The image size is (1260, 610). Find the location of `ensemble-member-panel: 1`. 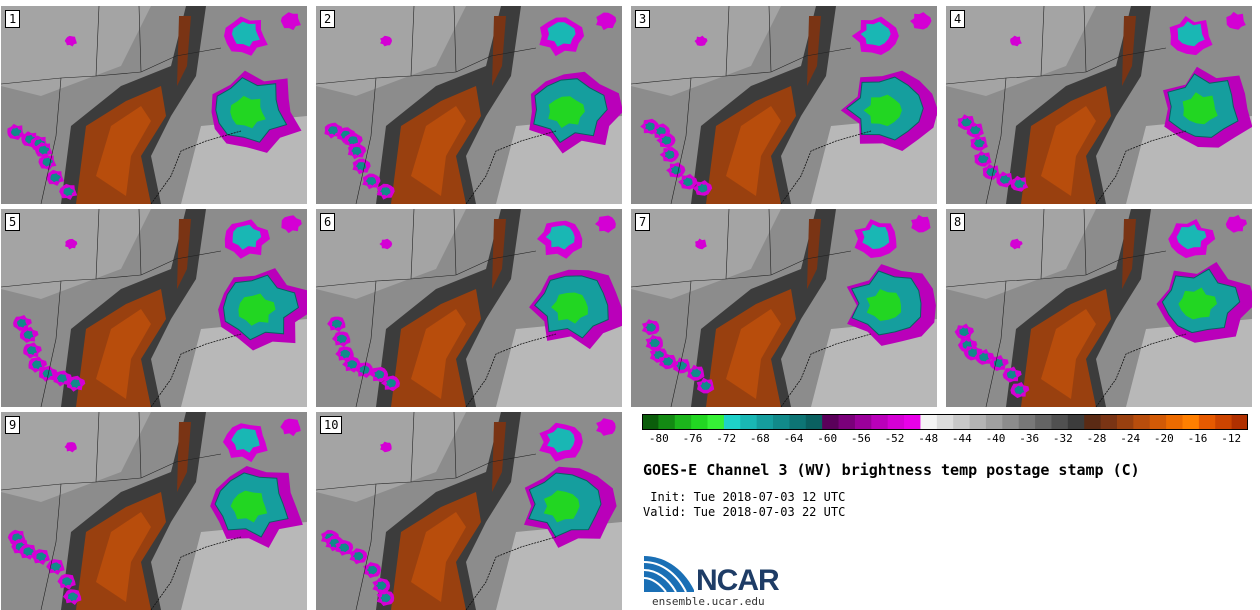

ensemble-member-panel: 1 is located at coordinates (154, 105).